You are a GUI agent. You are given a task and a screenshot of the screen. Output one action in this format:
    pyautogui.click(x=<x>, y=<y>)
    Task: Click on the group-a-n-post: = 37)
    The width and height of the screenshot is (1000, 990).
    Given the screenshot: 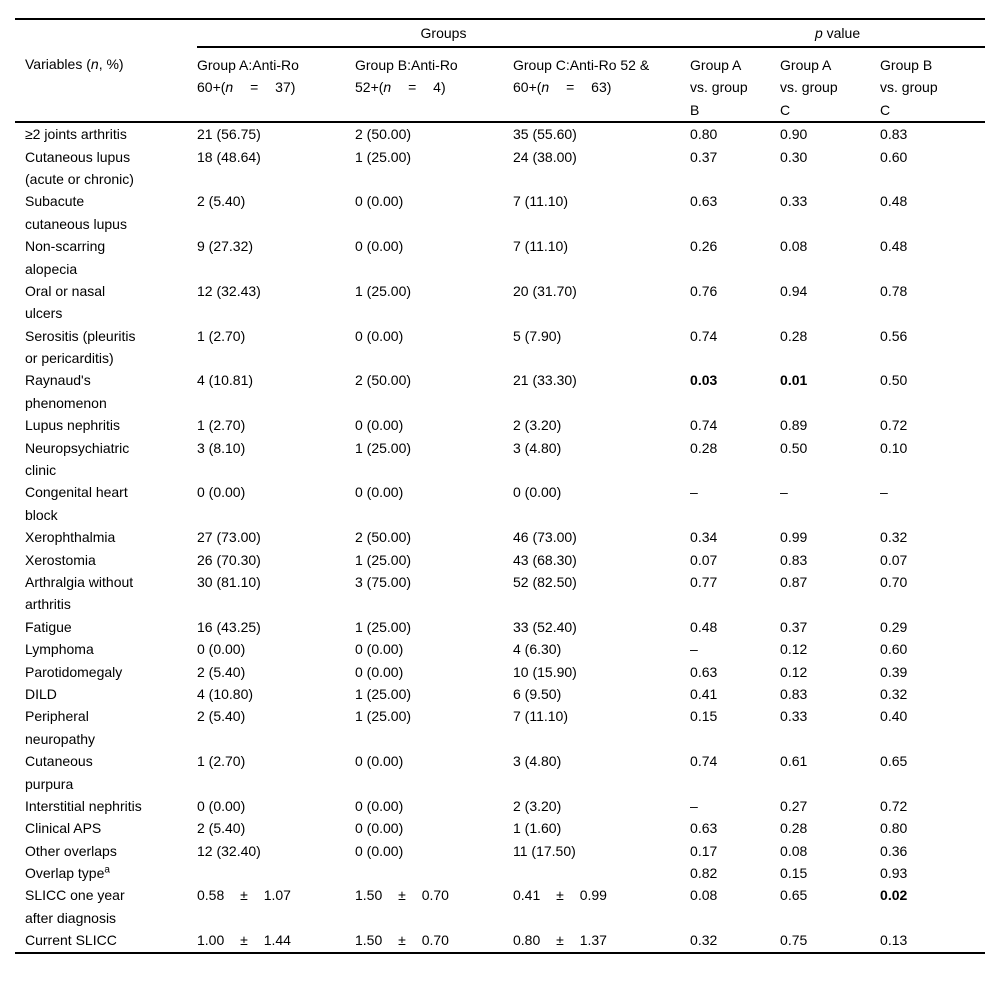 What is the action you would take?
    pyautogui.click(x=273, y=87)
    